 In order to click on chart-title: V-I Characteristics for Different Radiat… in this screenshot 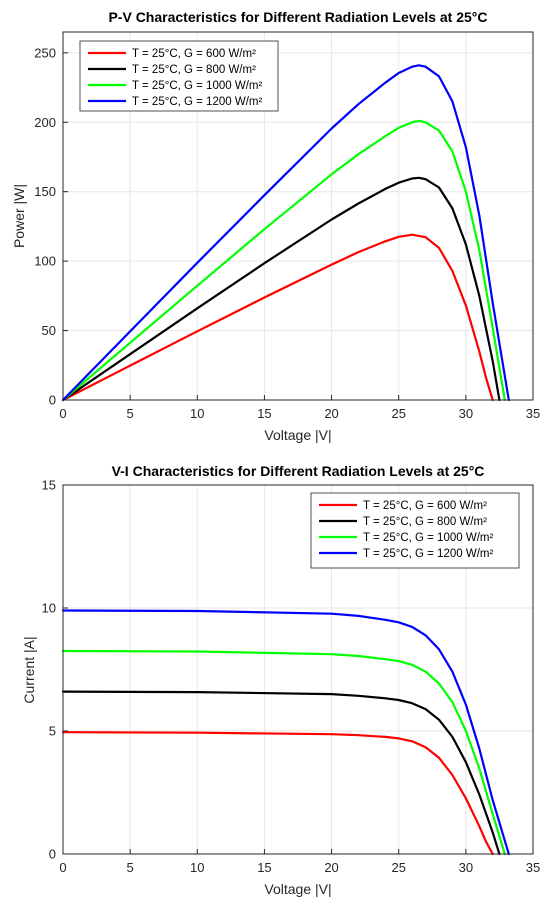, I will do `click(298, 471)`.